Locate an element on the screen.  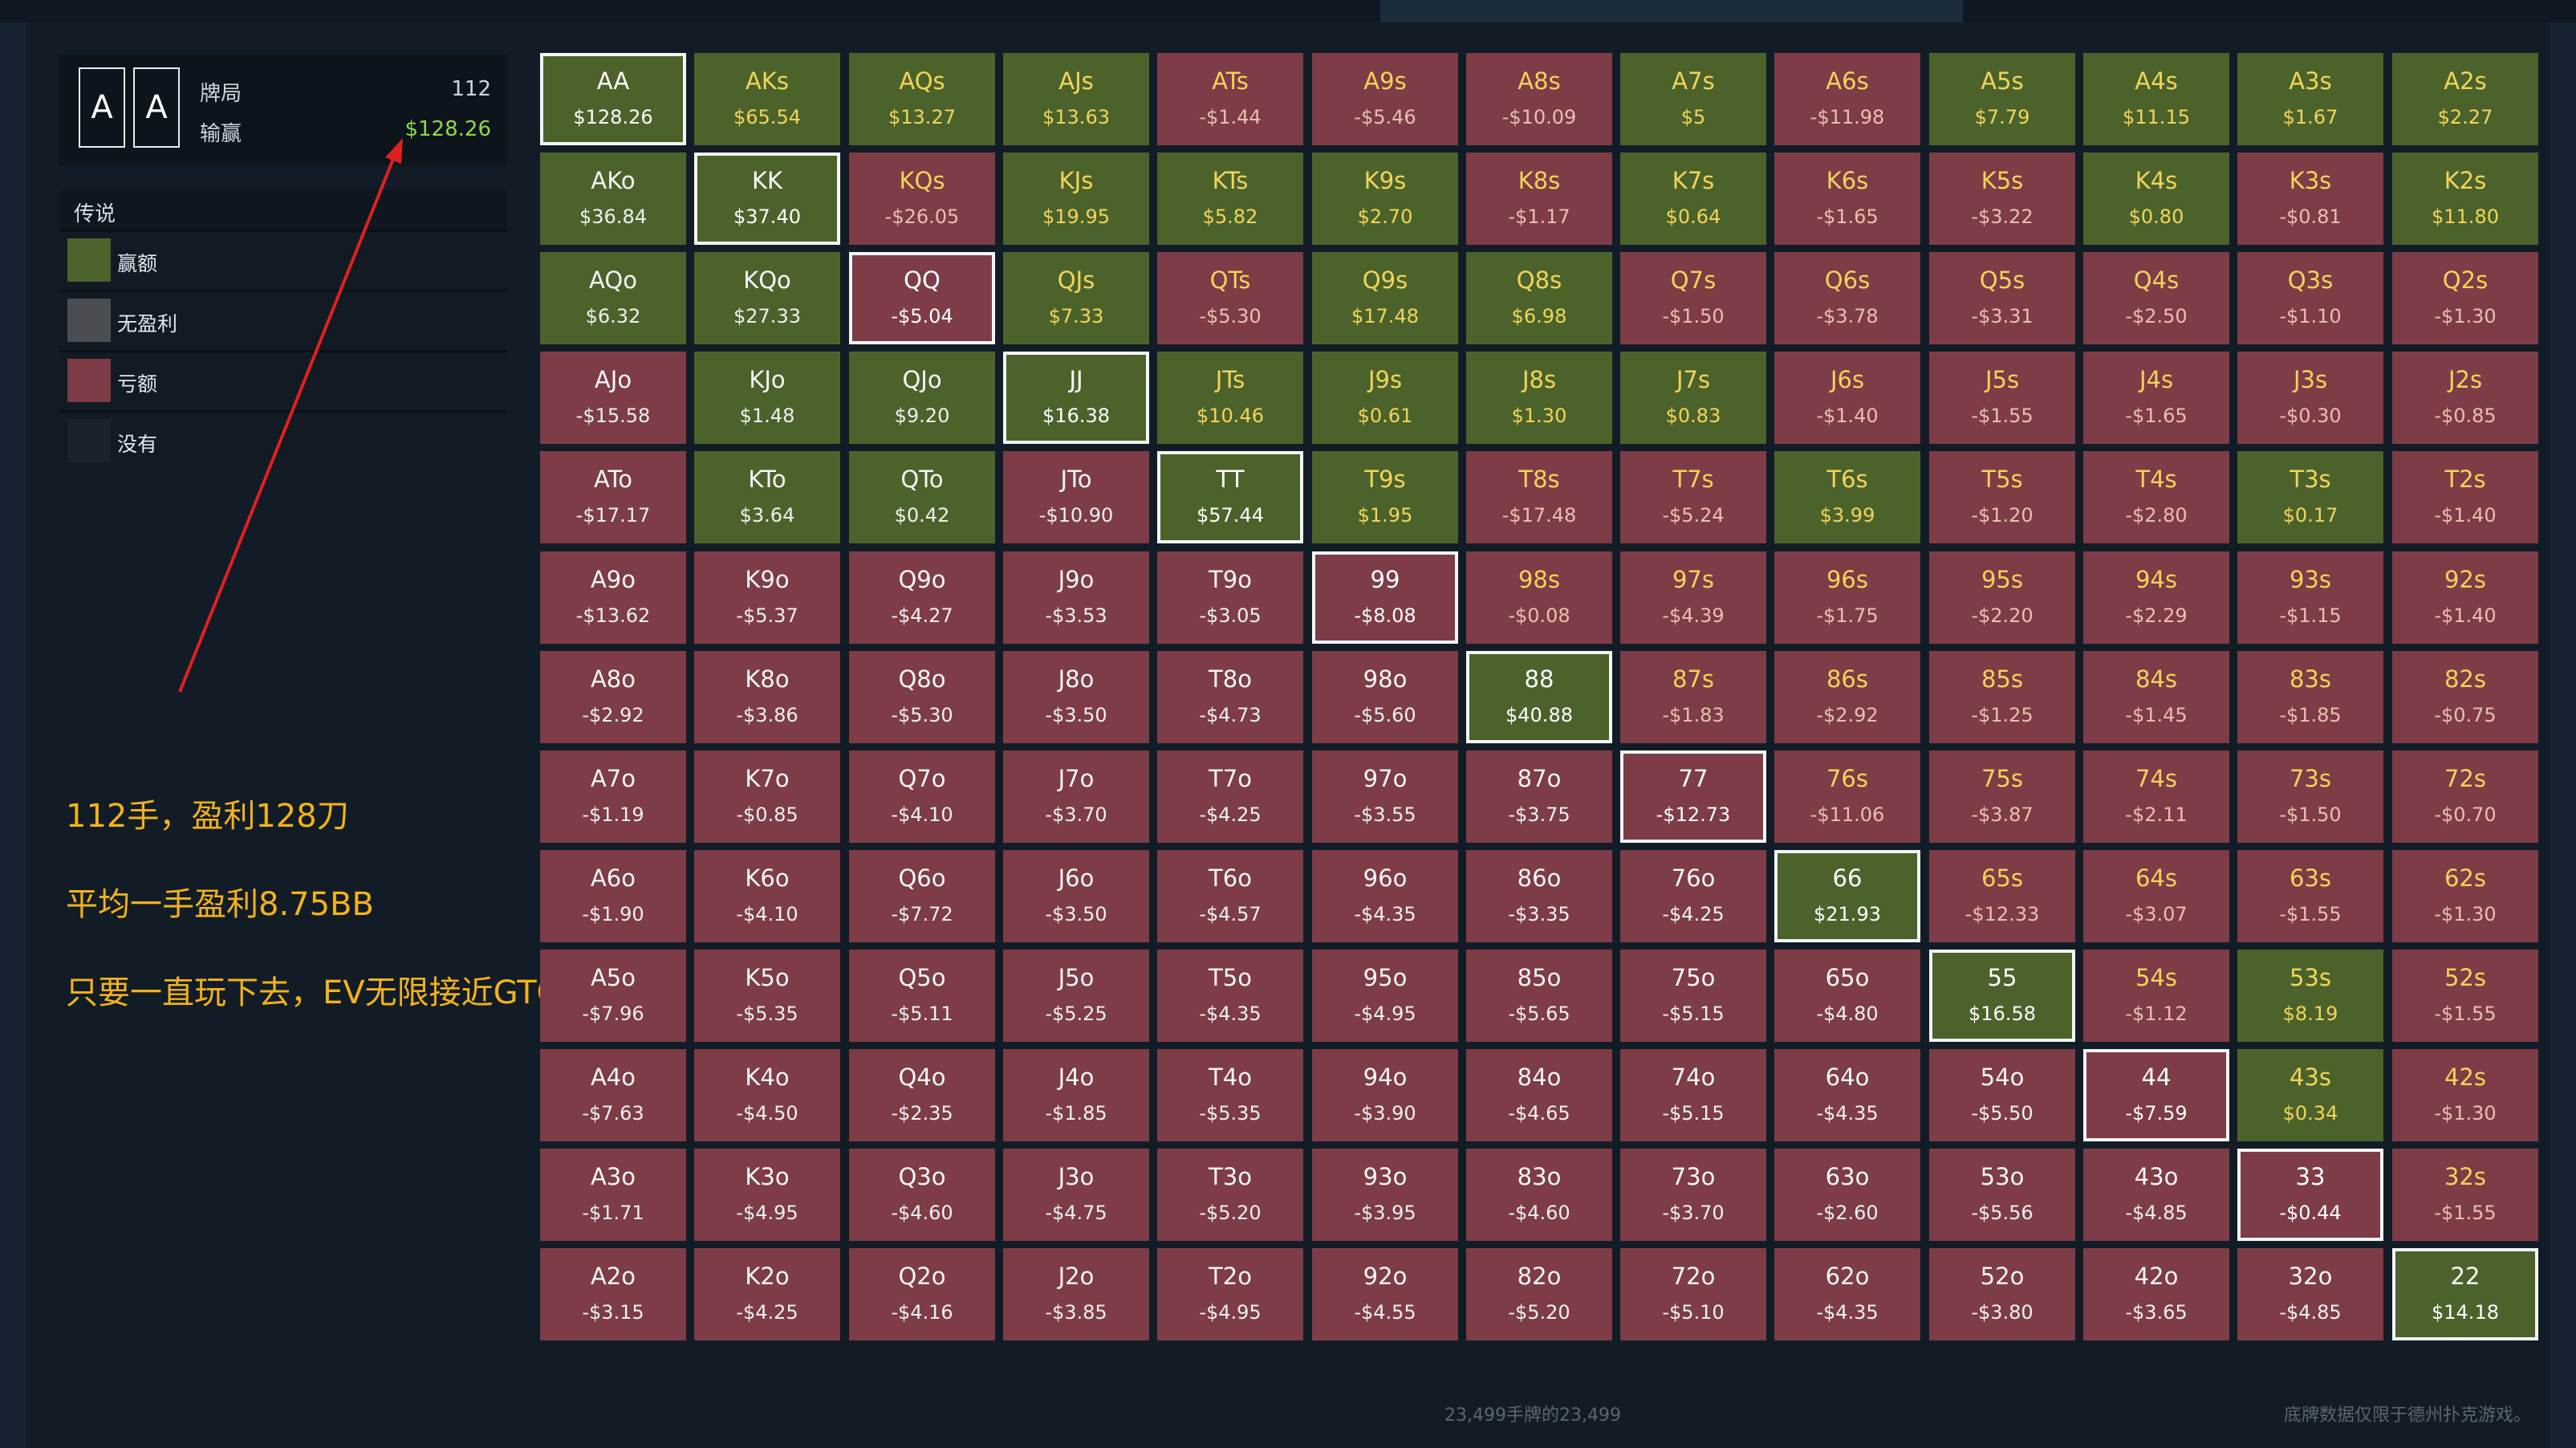
hand-cell-86s: 86s -$2.92 is located at coordinates (1847, 697).